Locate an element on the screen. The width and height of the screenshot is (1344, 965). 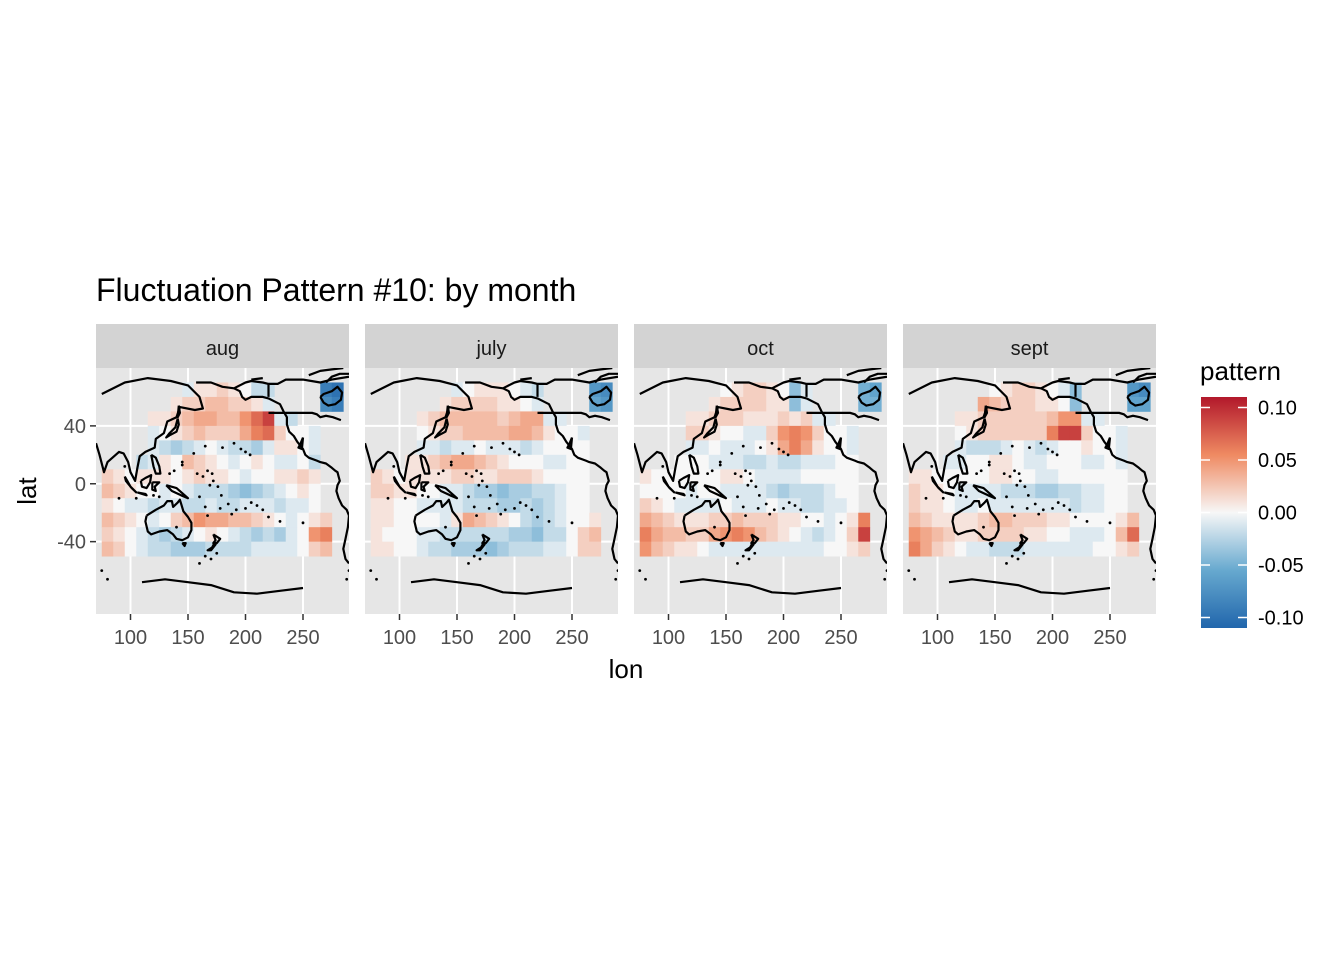
x-tick-label: 150 is located at coordinates (725, 638).